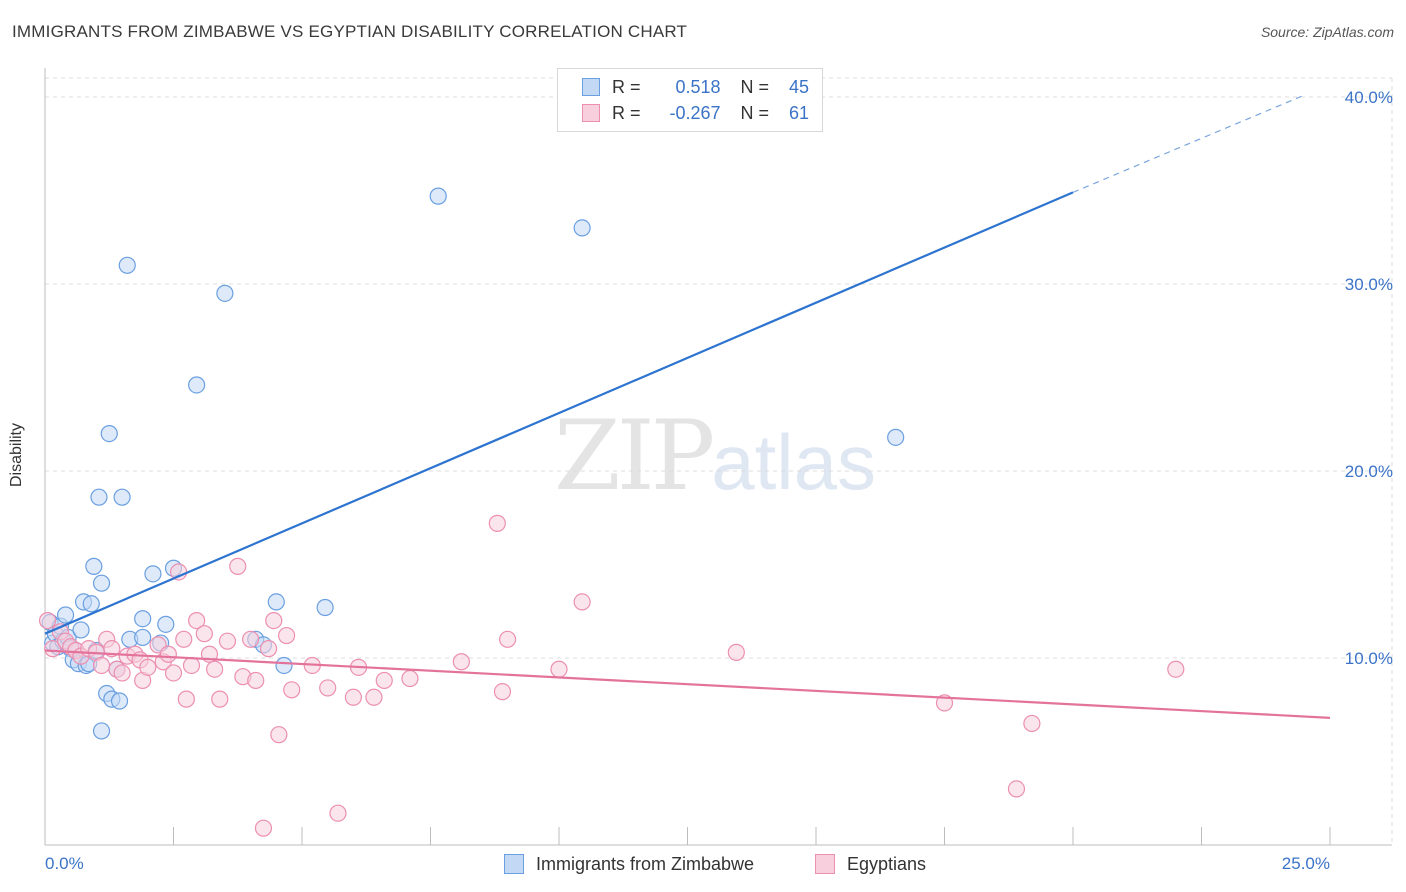 The width and height of the screenshot is (1406, 892). I want to click on watermark: ZIPatlas, so click(715, 456).